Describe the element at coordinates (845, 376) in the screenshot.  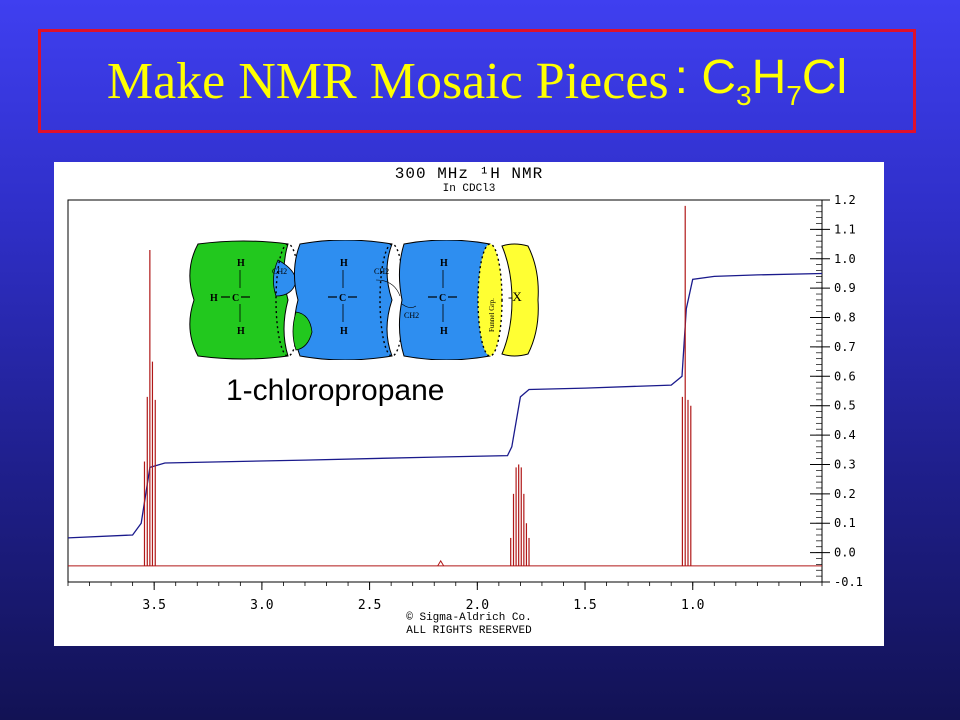
I see `y-tick-label: 0.6` at that location.